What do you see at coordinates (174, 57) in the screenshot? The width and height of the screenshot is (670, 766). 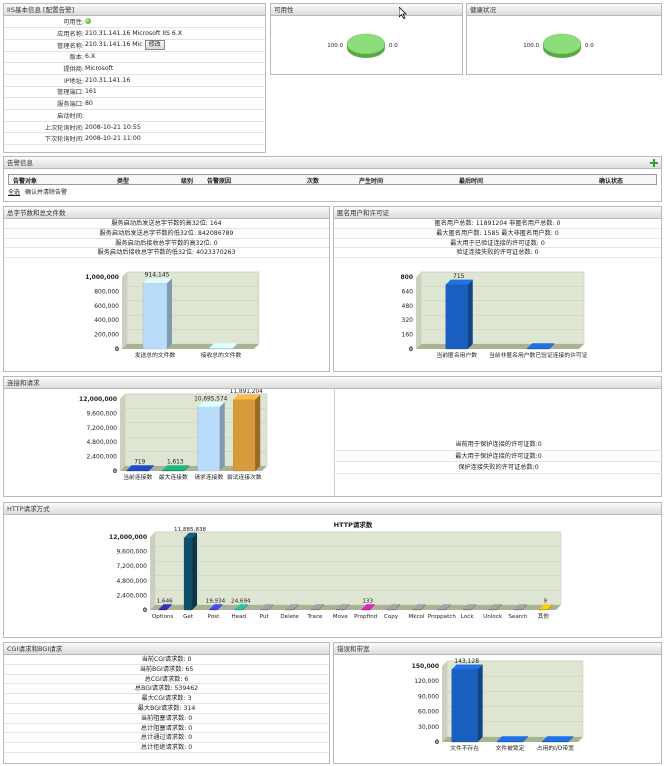 I see `version-value: 6.X` at bounding box center [174, 57].